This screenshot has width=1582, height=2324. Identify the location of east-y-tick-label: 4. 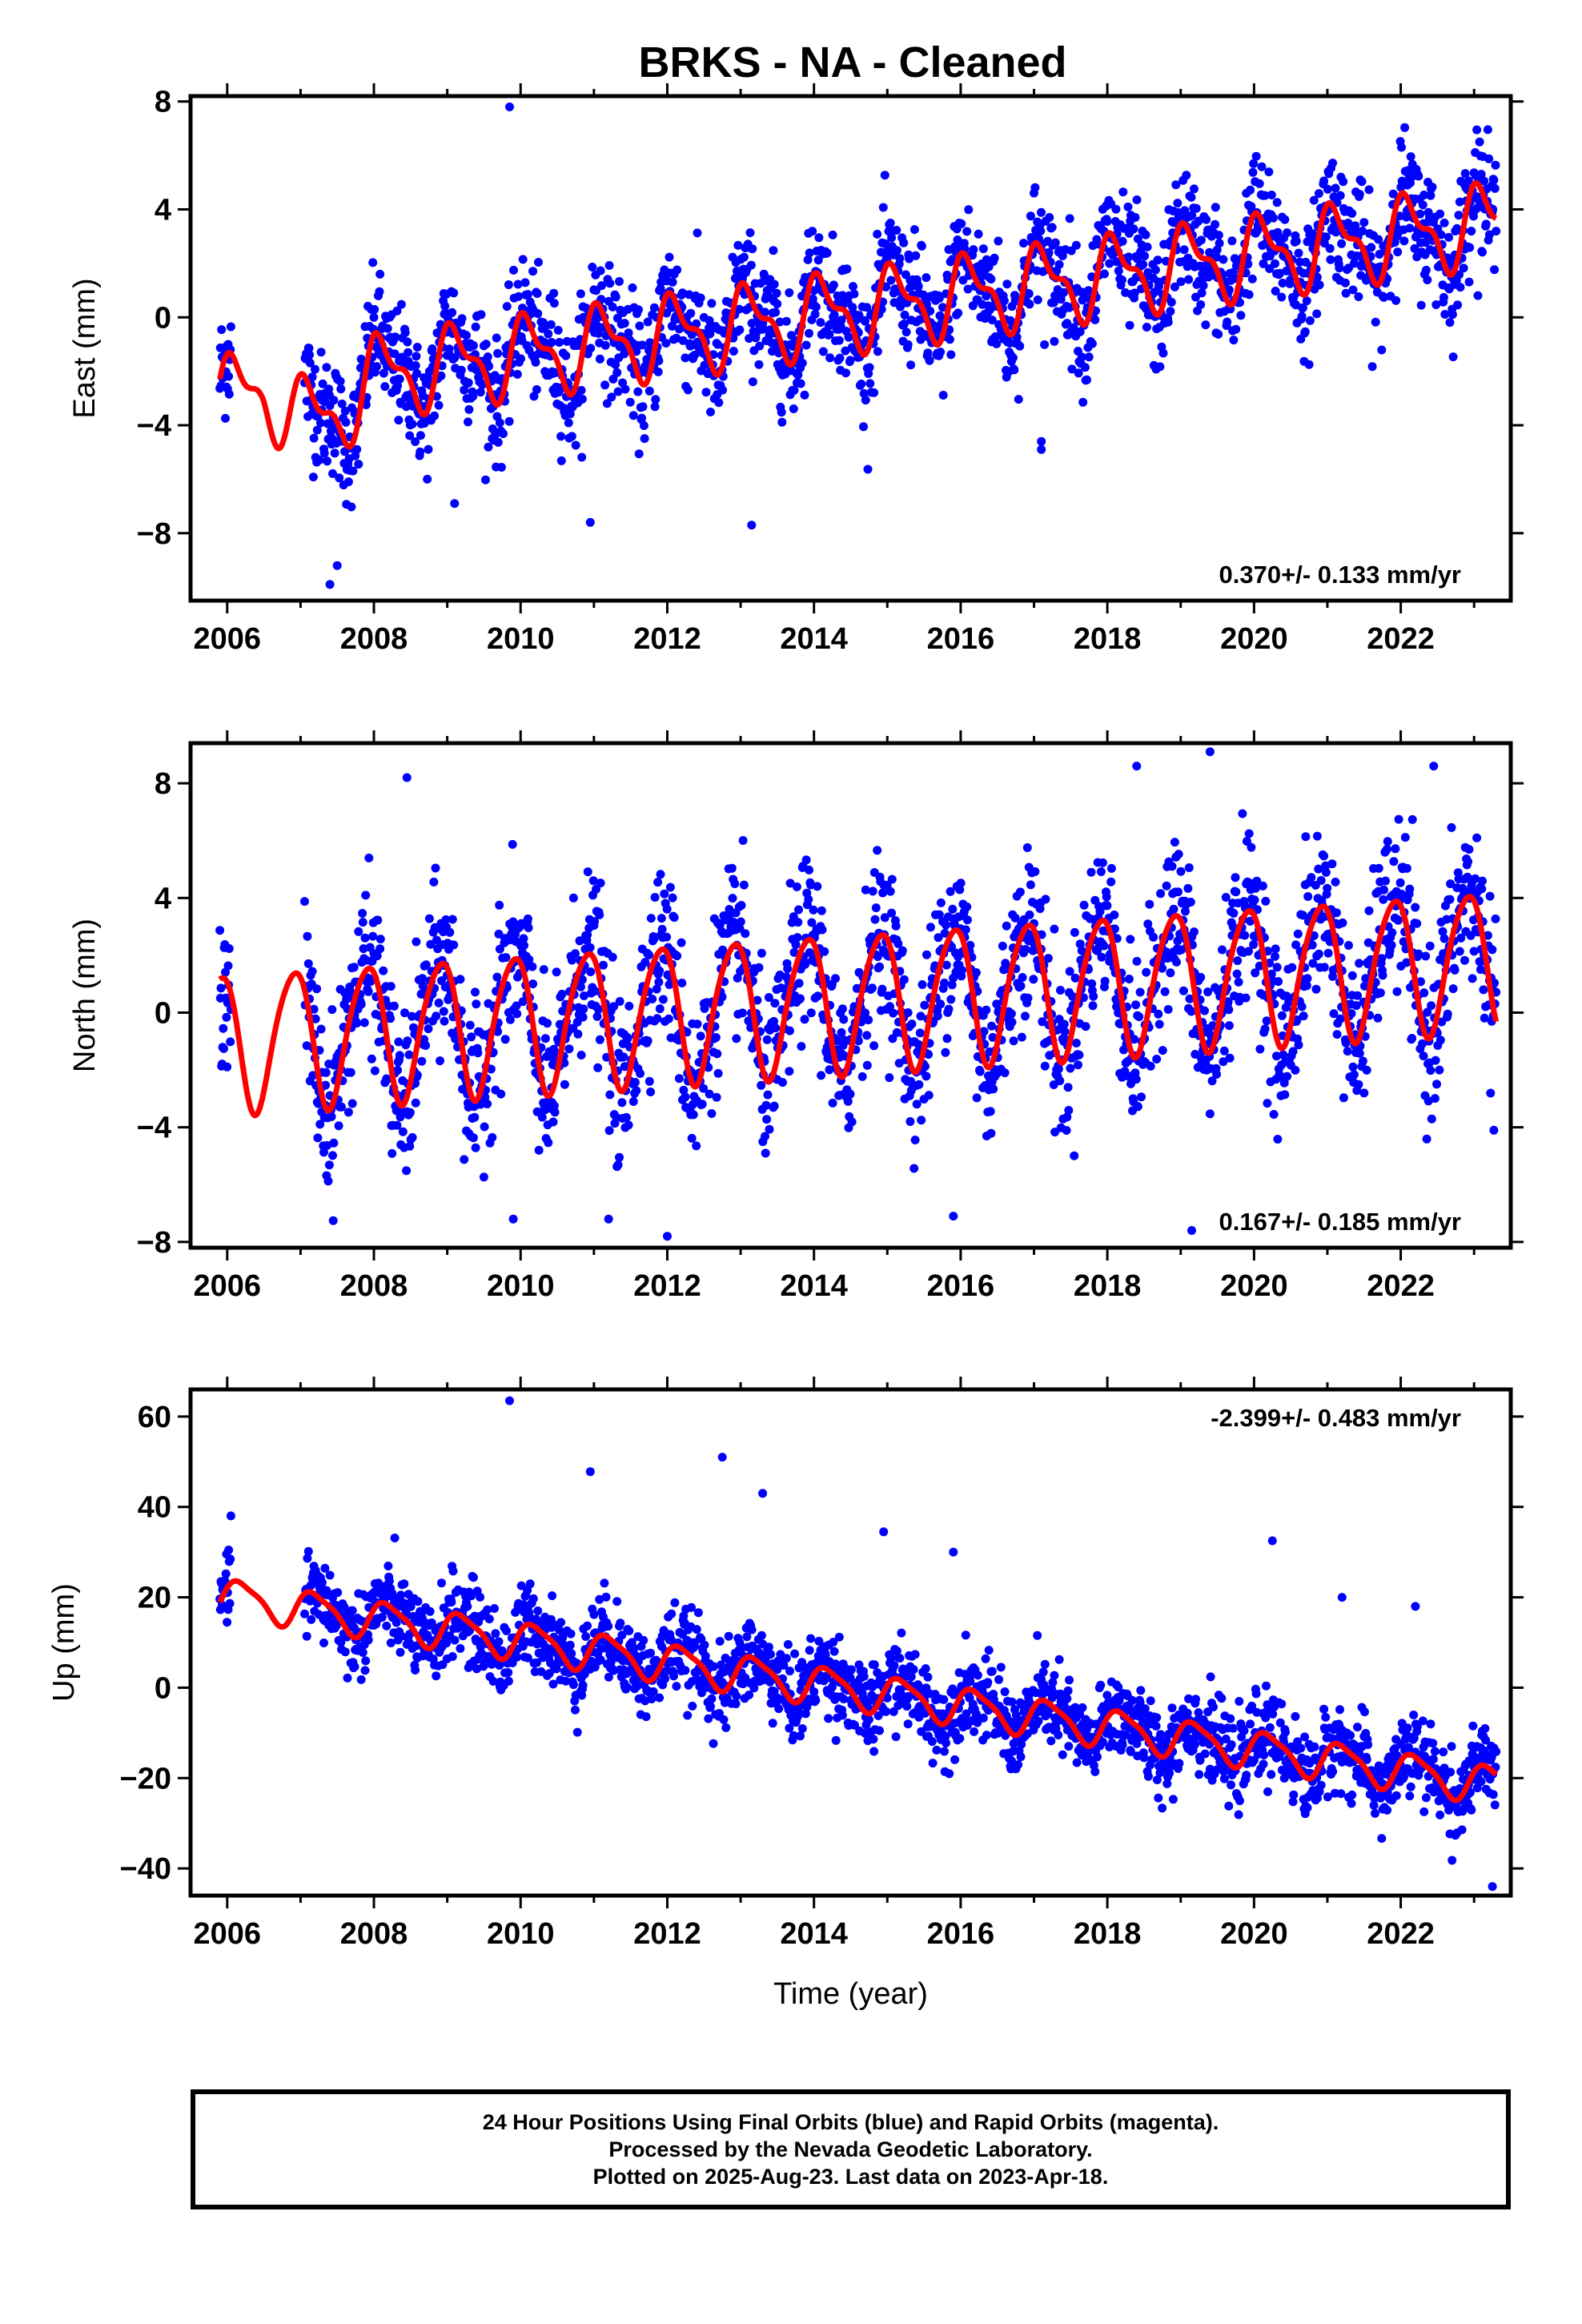
(163, 210).